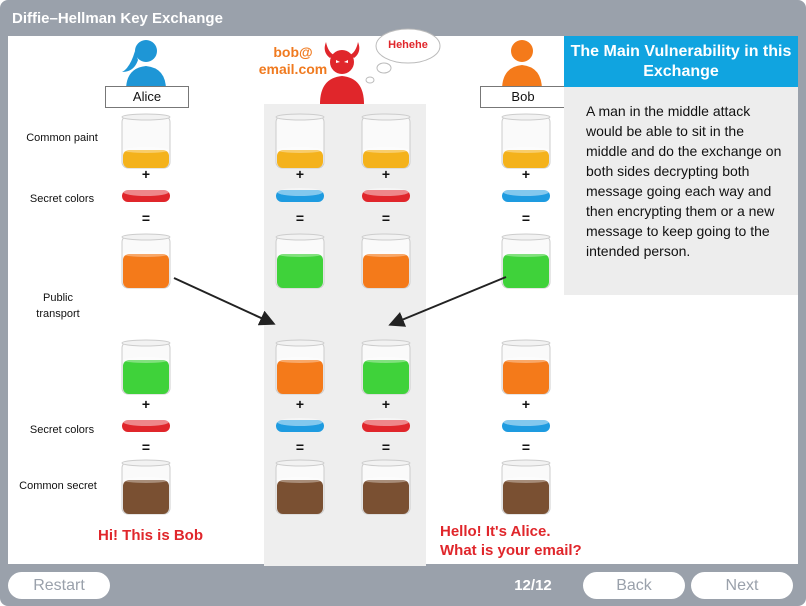 The image size is (806, 606). Describe the element at coordinates (293, 69) in the screenshot. I see `email-line-2: email.com` at that location.